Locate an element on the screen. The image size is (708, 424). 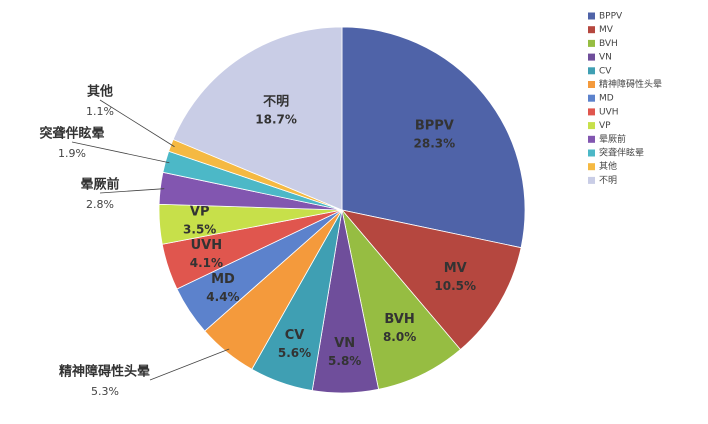
slice-label: BPPV is located at coordinates (434, 126).